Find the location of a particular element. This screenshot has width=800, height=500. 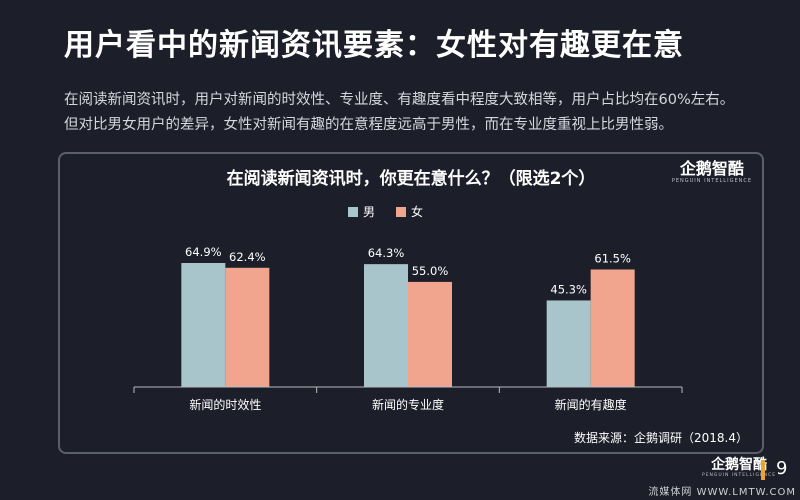

legend-label-2: 女 is located at coordinates (417, 211).